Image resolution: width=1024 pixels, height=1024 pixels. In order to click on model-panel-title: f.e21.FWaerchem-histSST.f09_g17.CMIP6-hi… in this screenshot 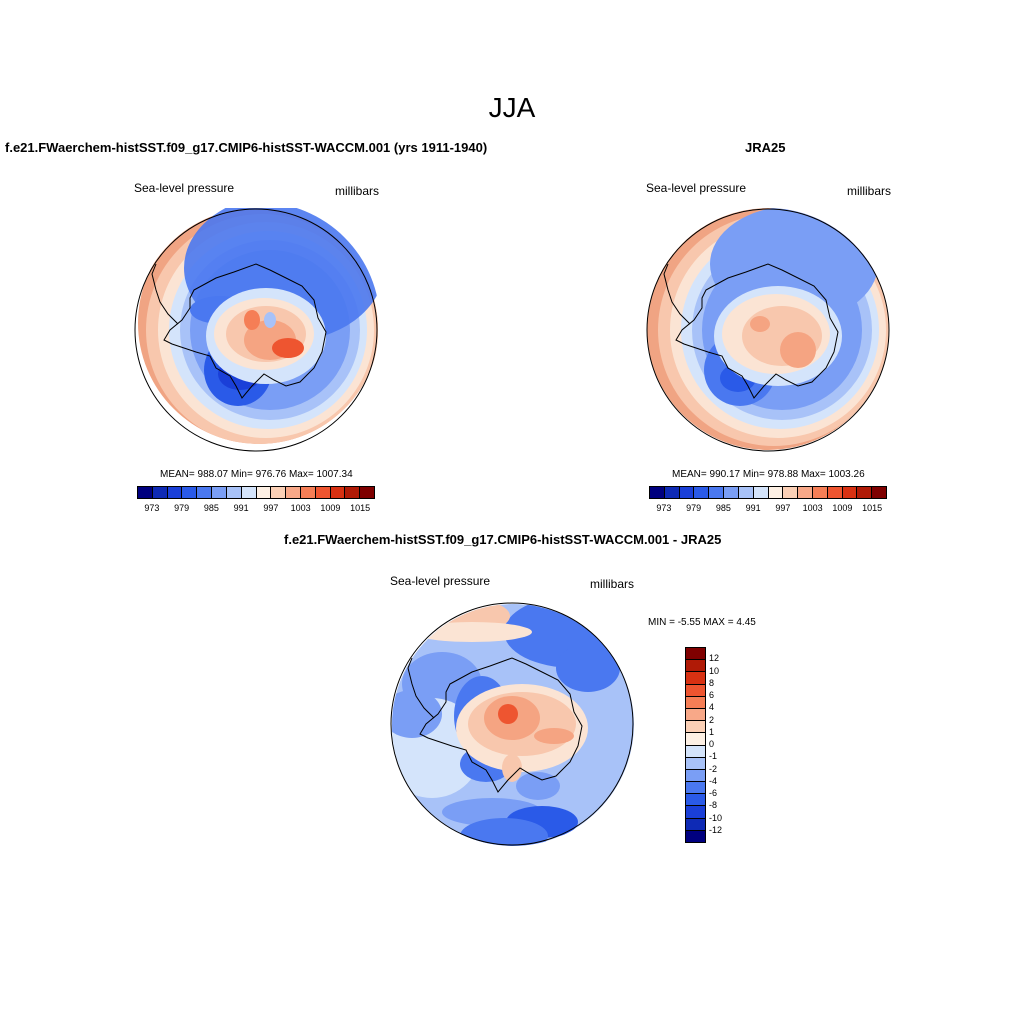, I will do `click(246, 147)`.